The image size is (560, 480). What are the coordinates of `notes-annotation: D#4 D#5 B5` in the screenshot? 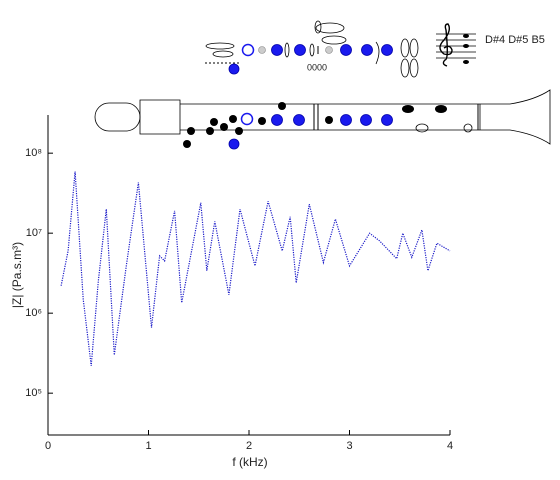 It's located at (515, 40).